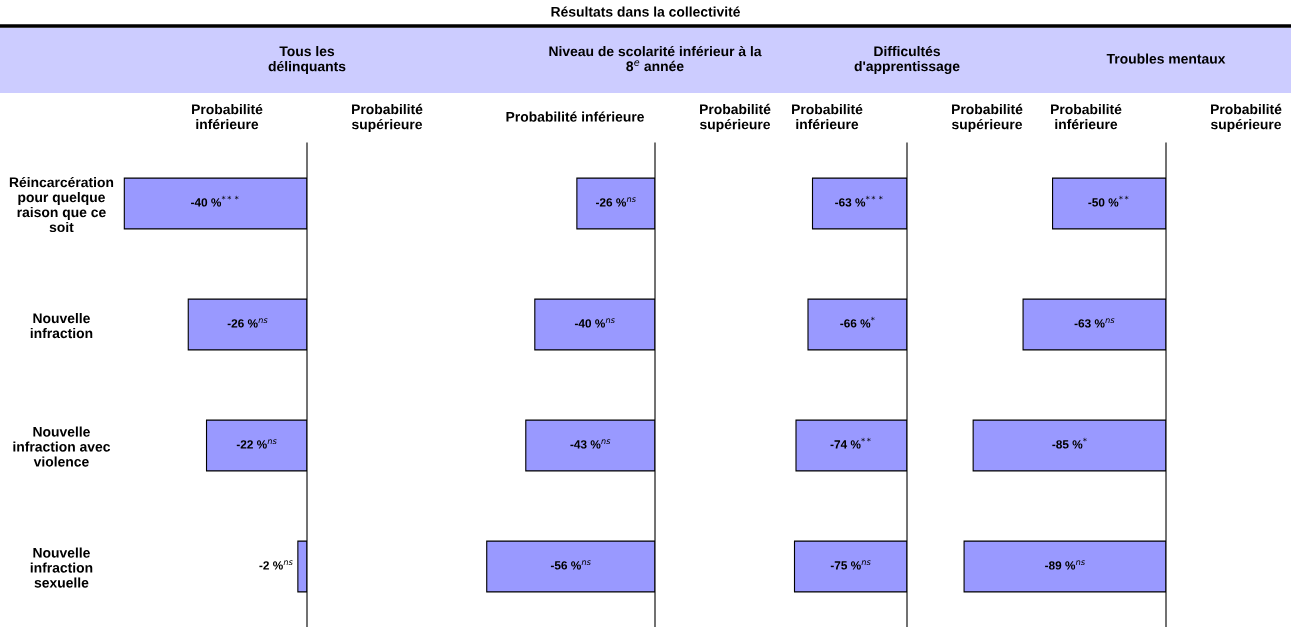  I want to click on data-label: -22 %$^{ns}$, so click(256, 444).